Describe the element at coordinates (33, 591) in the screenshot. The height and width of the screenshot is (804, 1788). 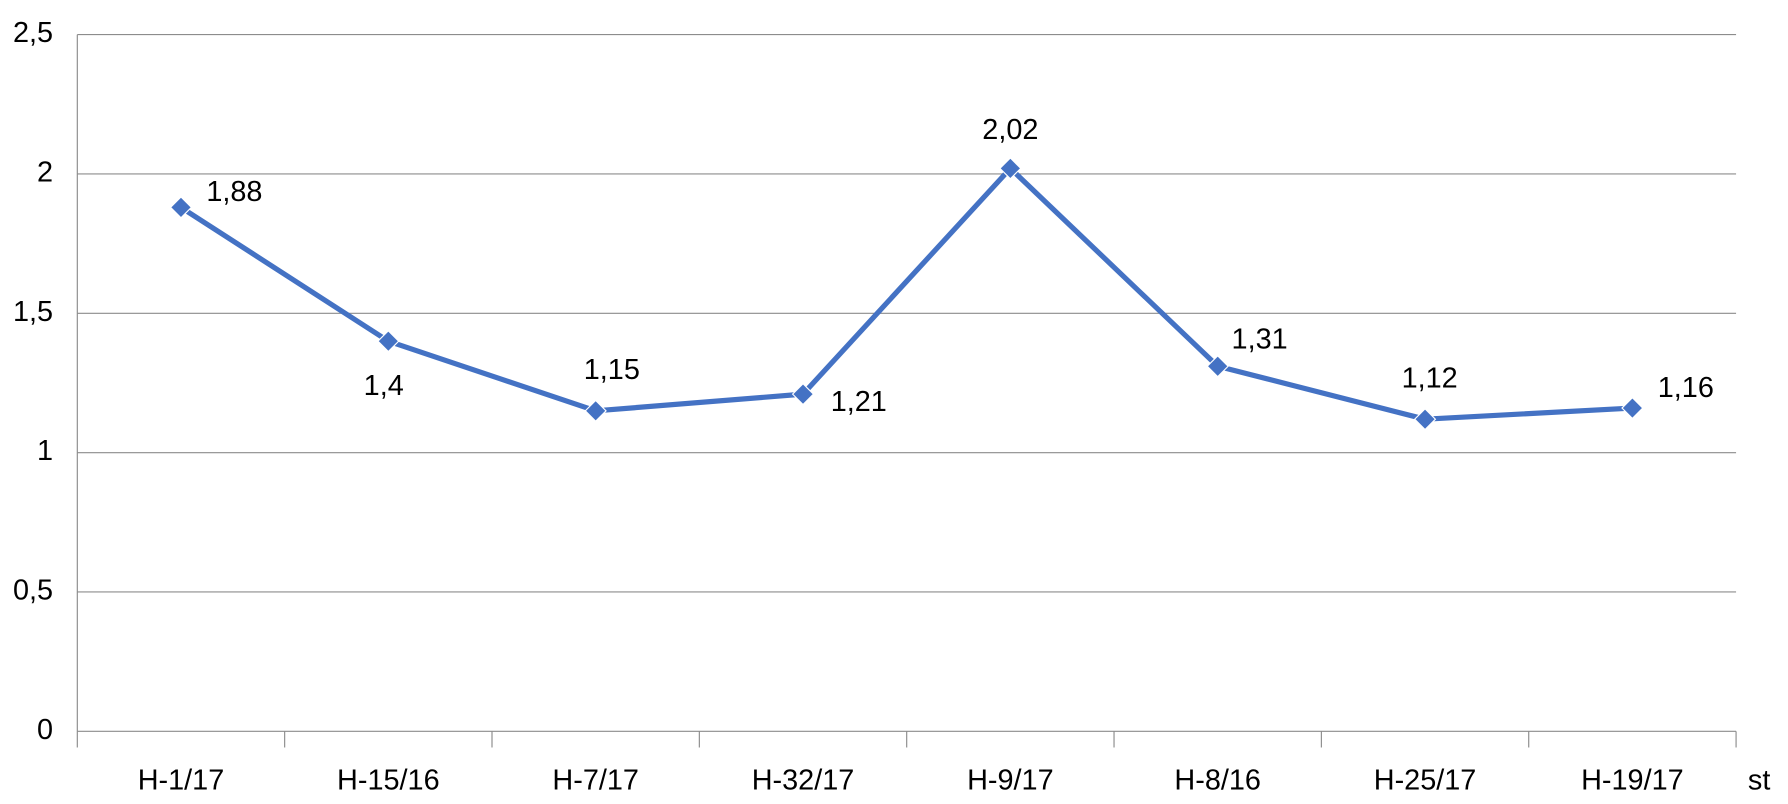
I see `y-tick-label: 0,5` at that location.